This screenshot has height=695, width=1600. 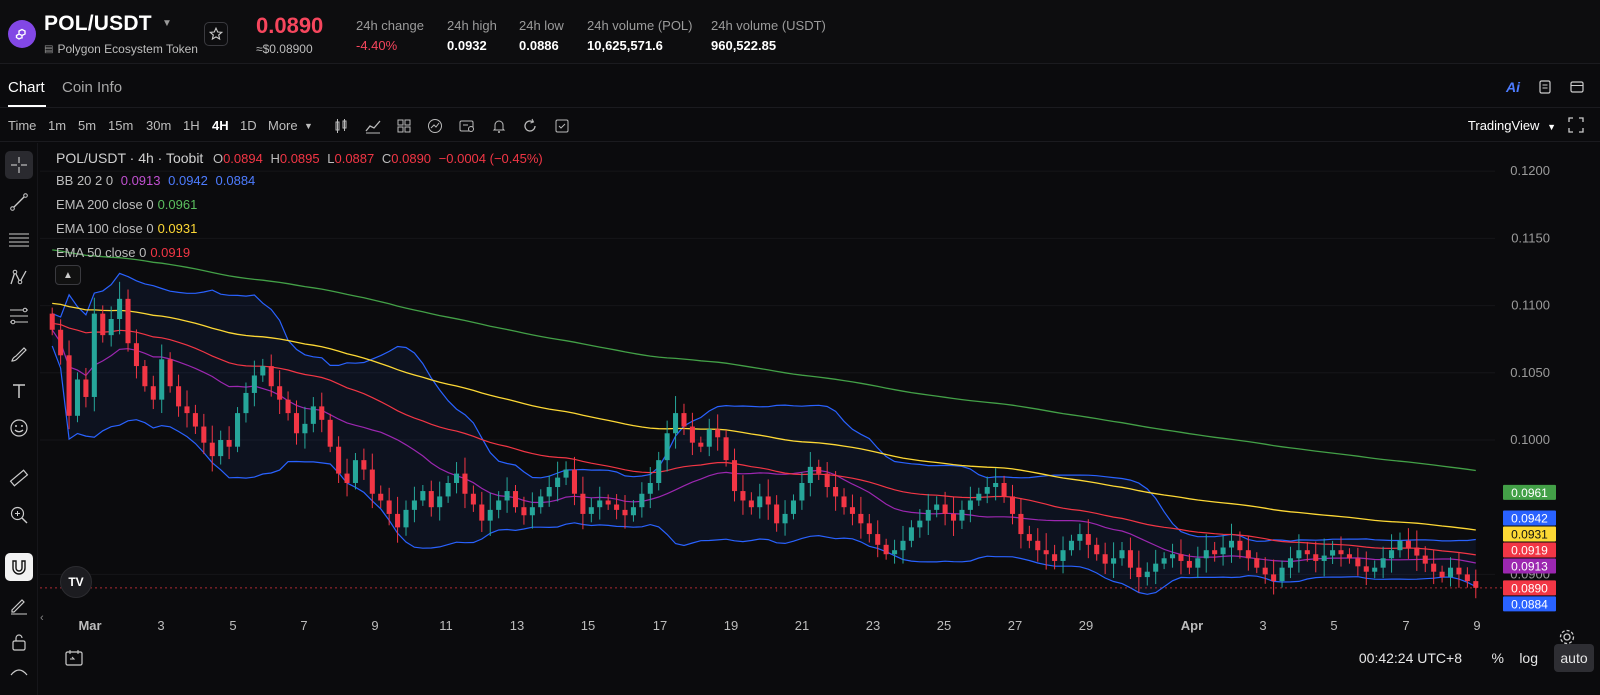 What do you see at coordinates (1513, 87) in the screenshot?
I see `ai-icon: Ai` at bounding box center [1513, 87].